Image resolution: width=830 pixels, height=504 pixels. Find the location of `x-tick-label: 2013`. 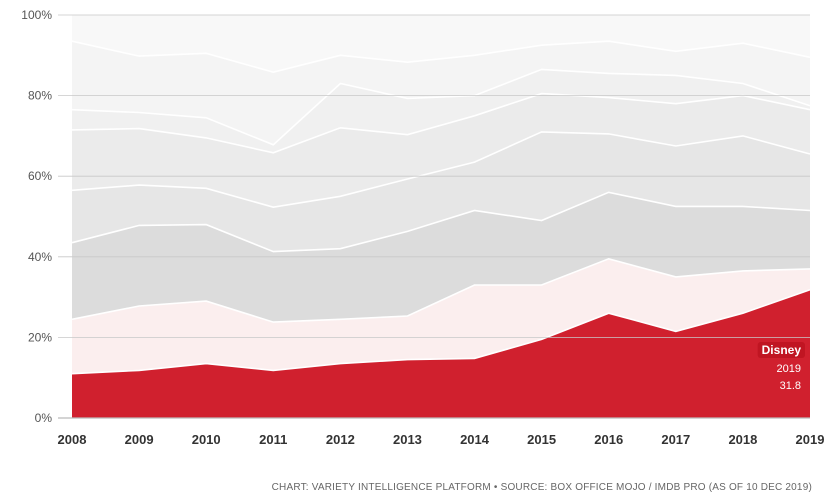

x-tick-label: 2013 is located at coordinates (407, 439).